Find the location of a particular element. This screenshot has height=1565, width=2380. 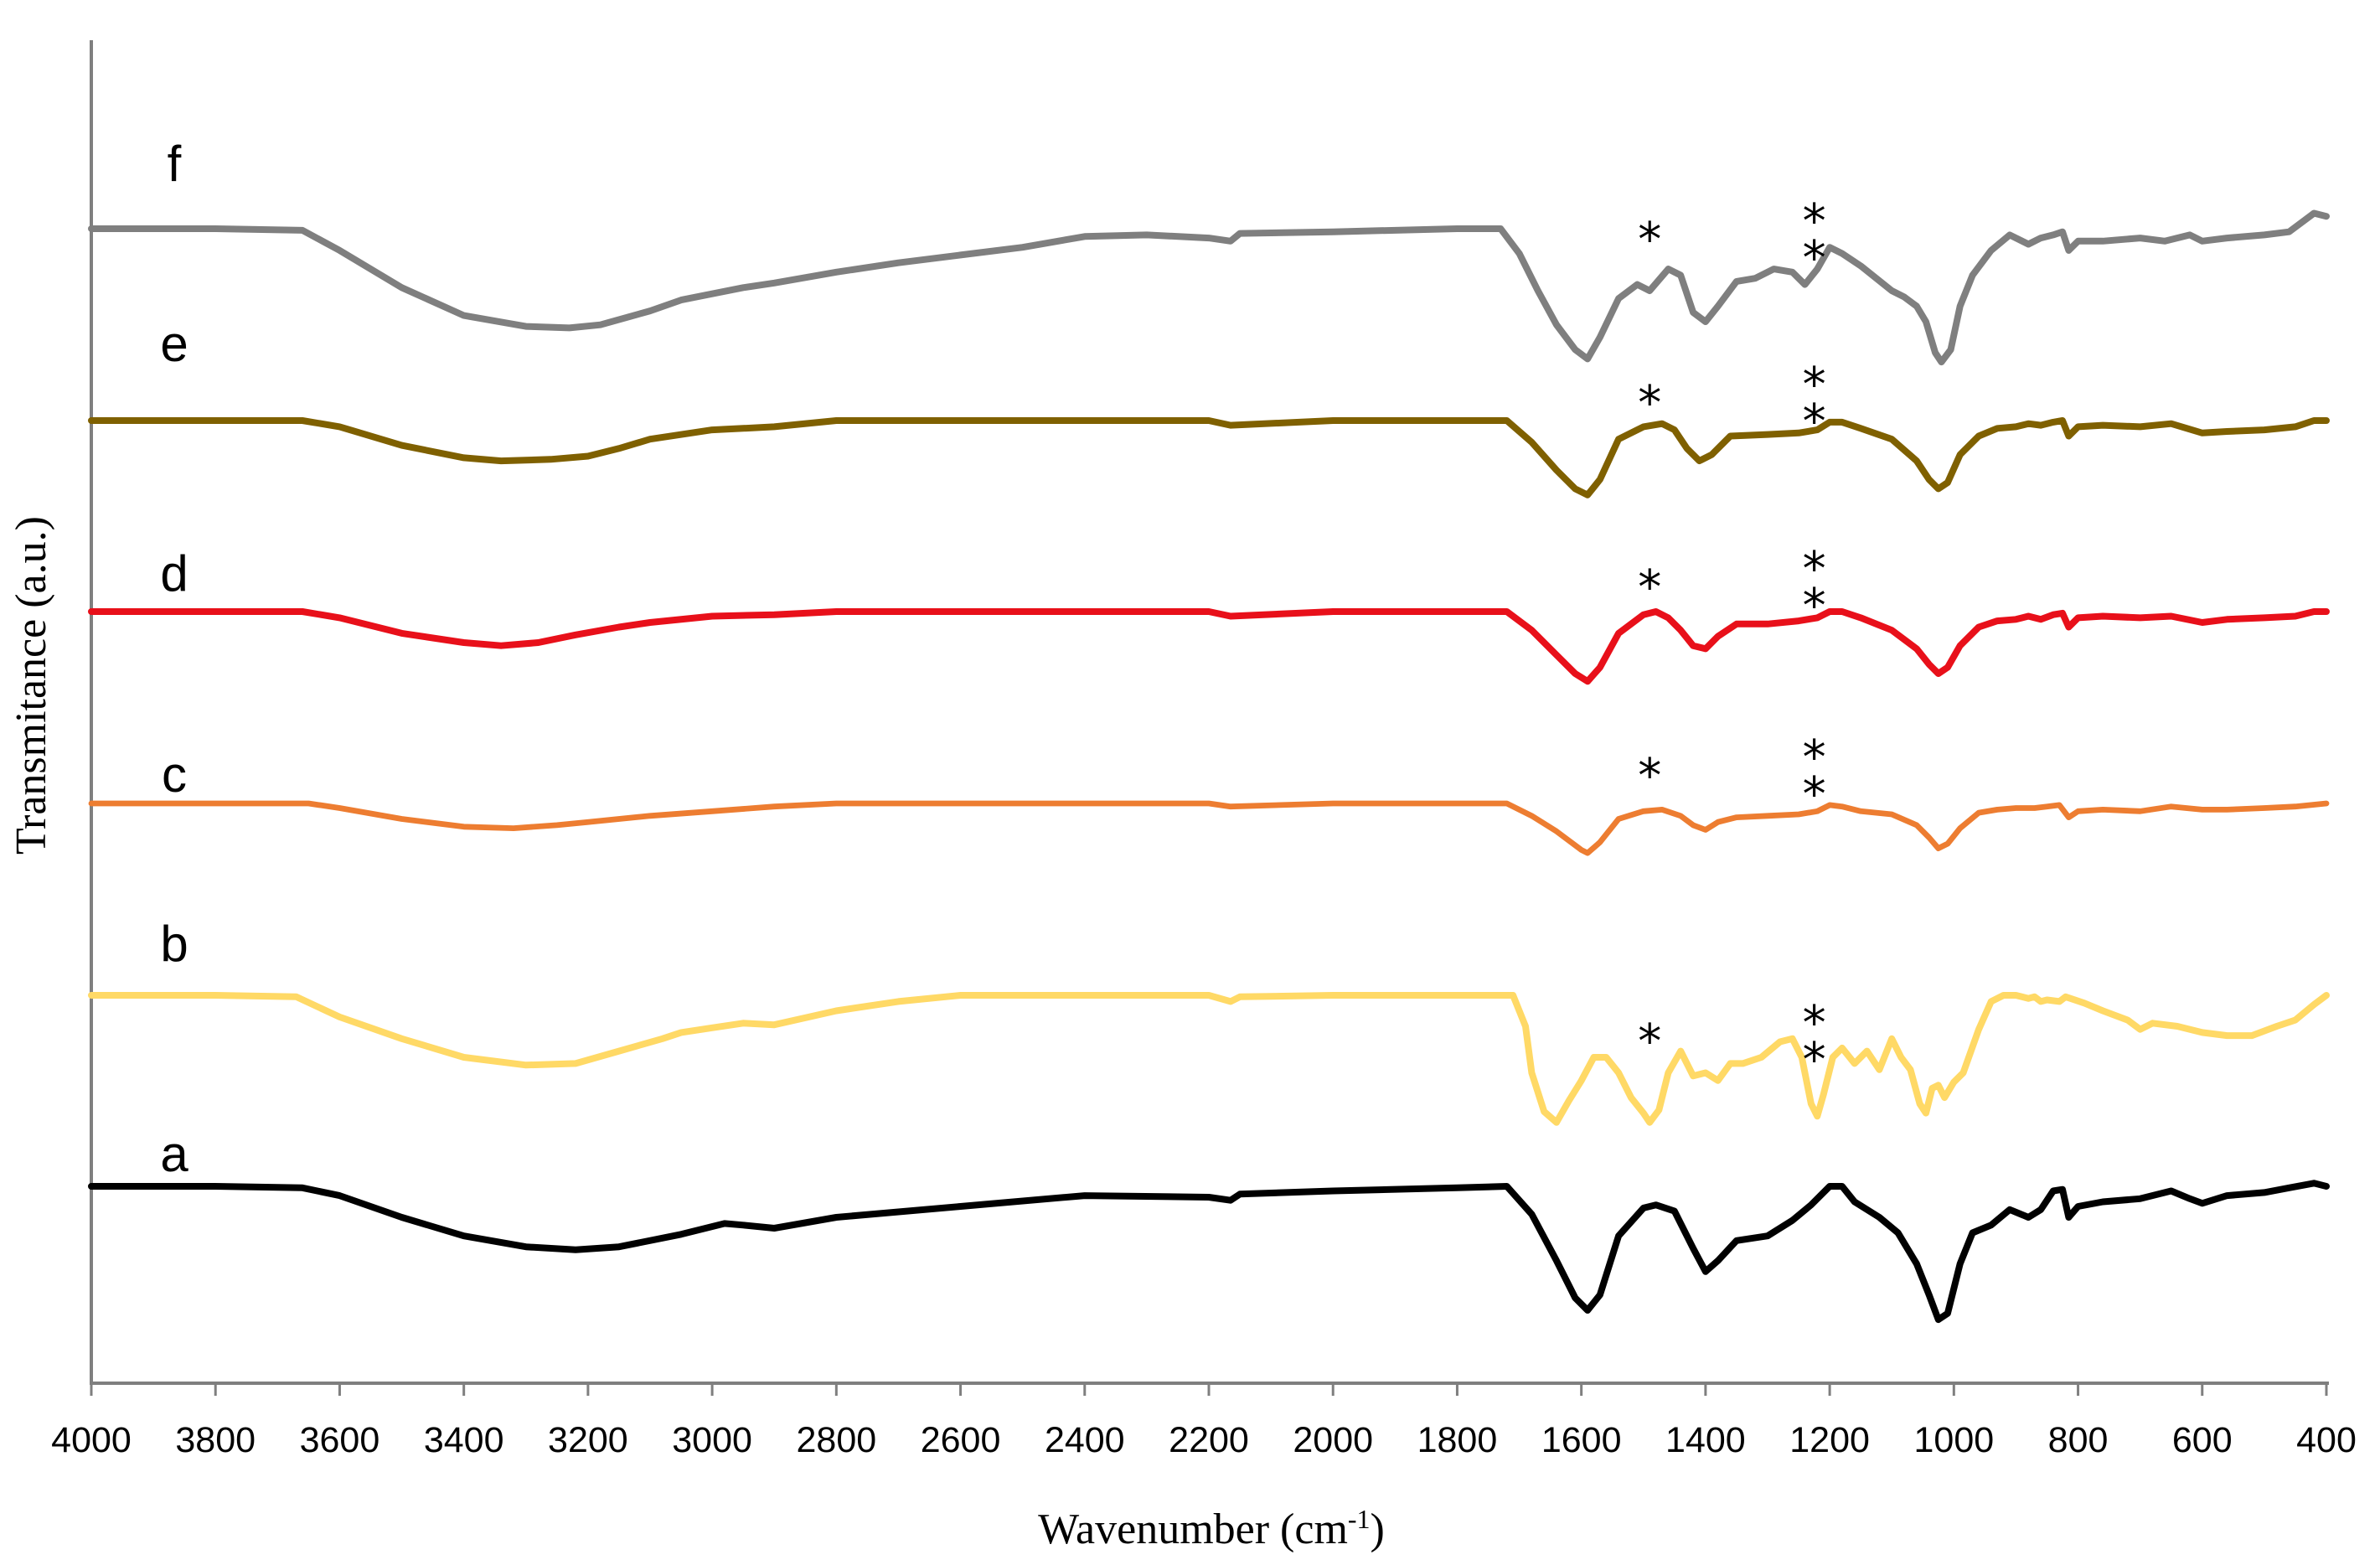

series-a-label: a is located at coordinates (174, 1154).